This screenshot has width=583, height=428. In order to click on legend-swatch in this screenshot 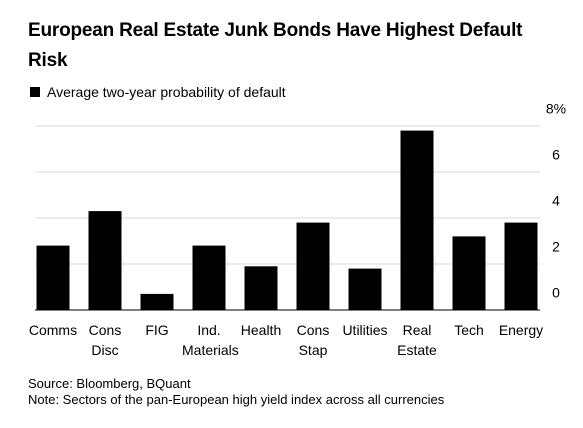, I will do `click(35, 92)`.